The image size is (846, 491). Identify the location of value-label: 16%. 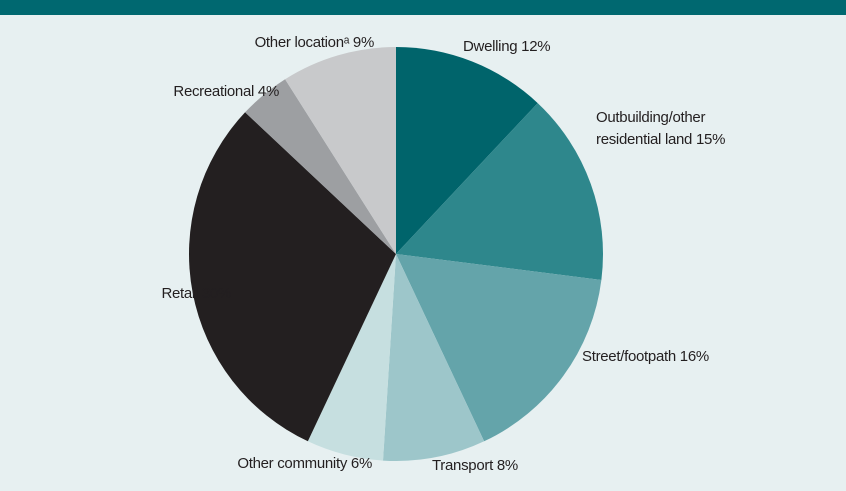
(694, 356).